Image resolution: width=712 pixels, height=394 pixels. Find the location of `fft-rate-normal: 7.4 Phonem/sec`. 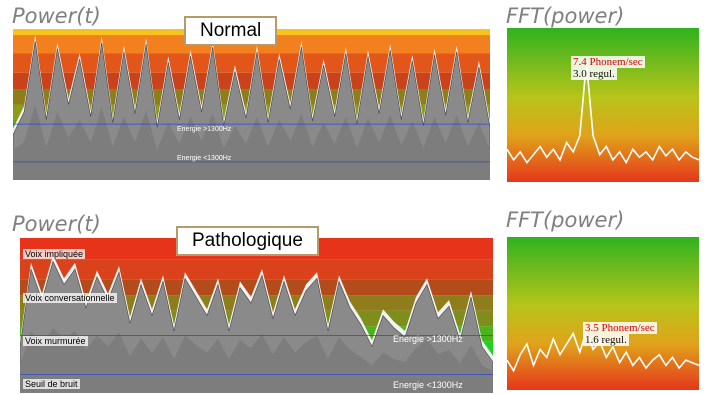

fft-rate-normal: 7.4 Phonem/sec is located at coordinates (608, 62).